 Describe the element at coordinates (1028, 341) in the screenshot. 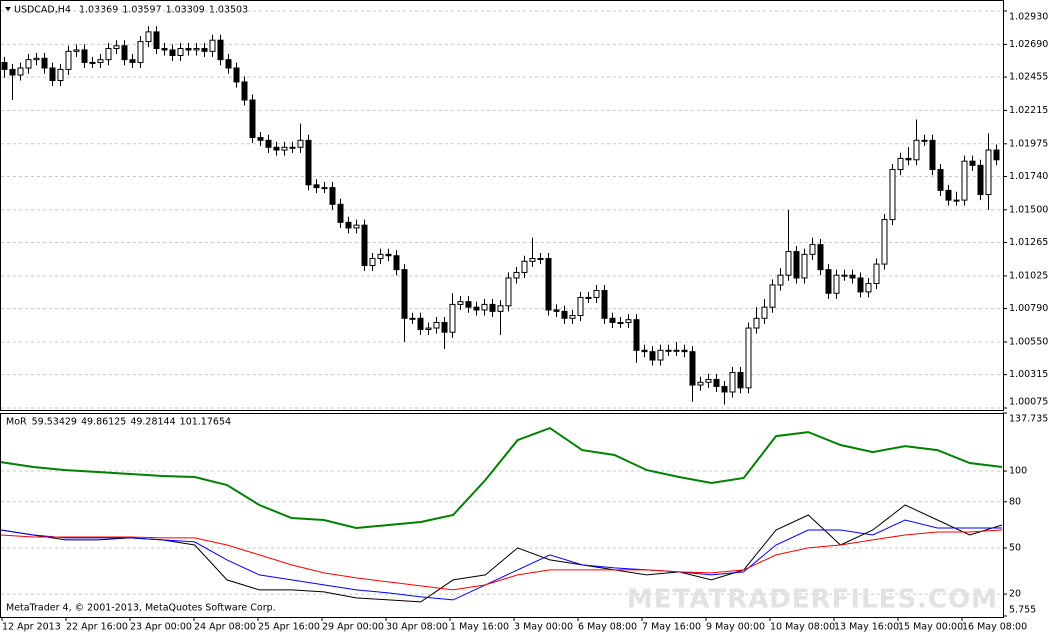

I see `y-tick-label: 1.00550` at that location.